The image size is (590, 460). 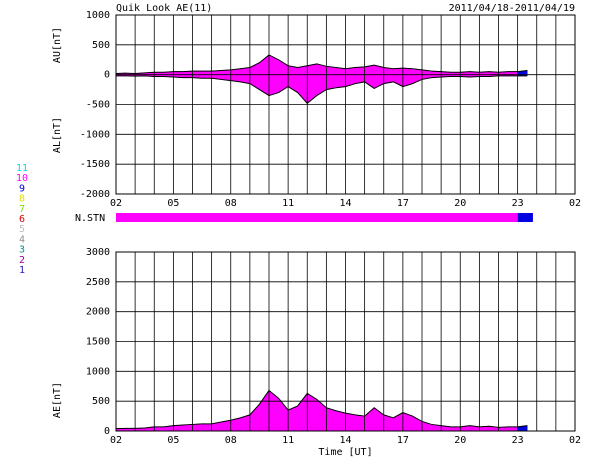 I want to click on station-legend-entry: 11, so click(x=22, y=168).